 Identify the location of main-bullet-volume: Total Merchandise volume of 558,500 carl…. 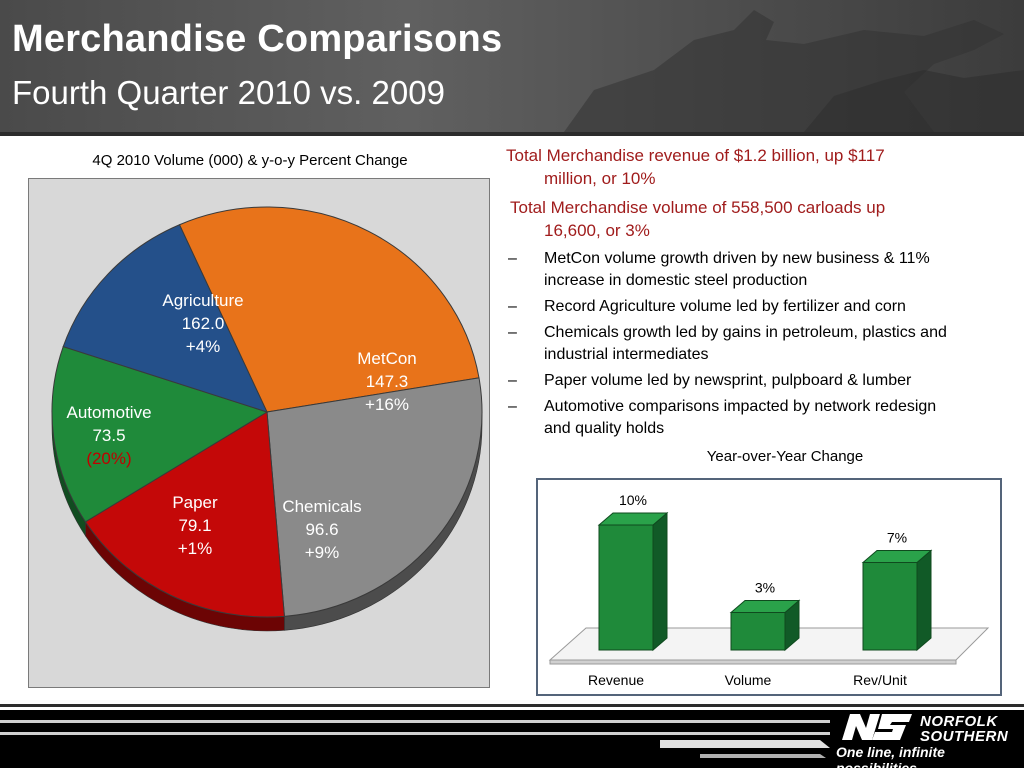
(760, 219).